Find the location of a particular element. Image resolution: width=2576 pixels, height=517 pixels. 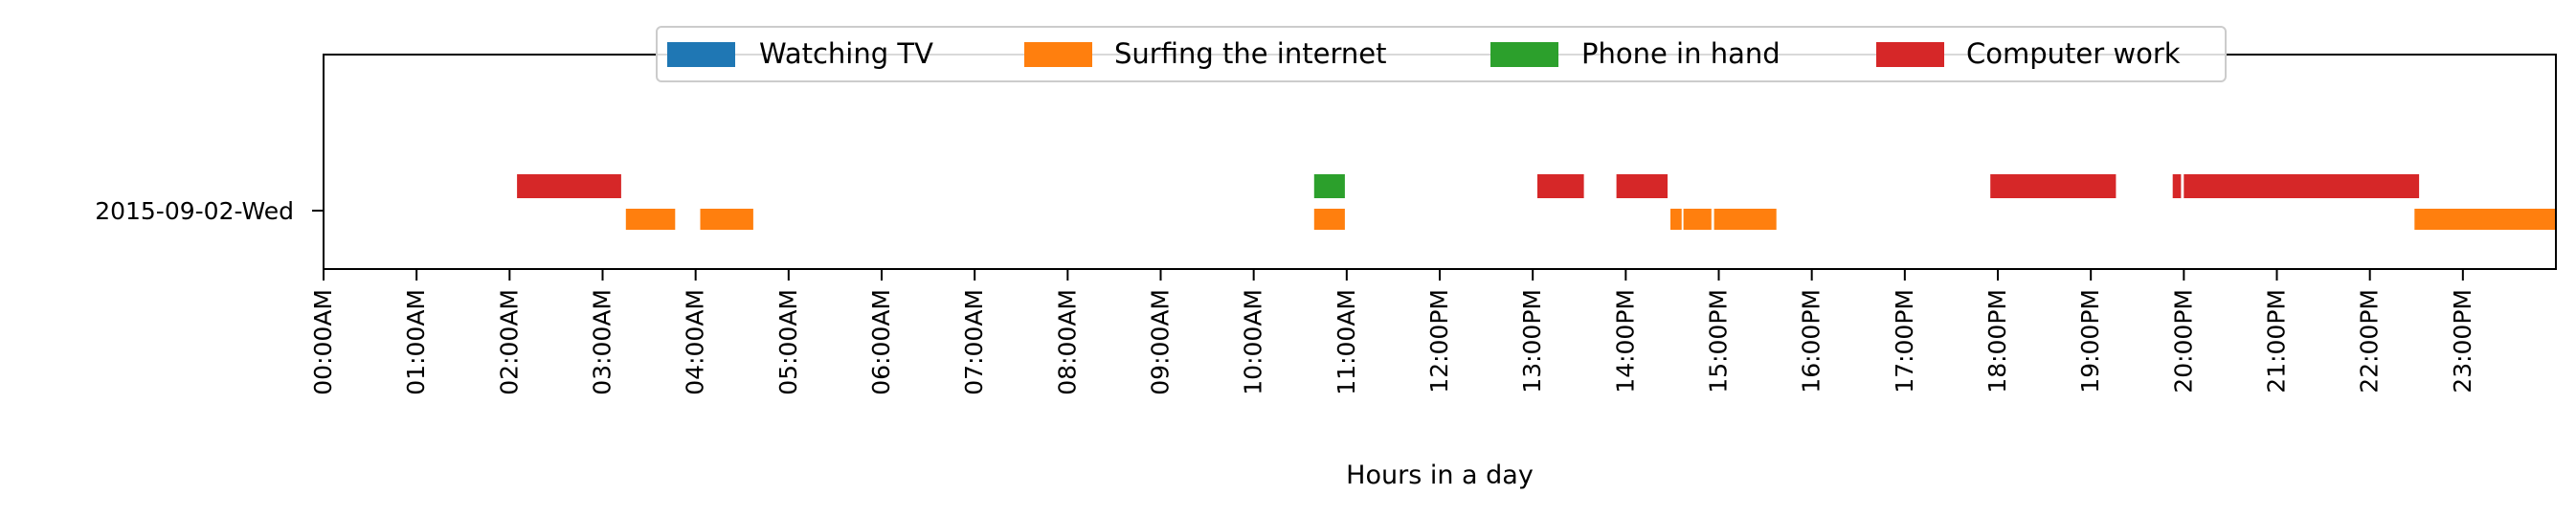

x-tick-label: 06:00AM is located at coordinates (881, 342).